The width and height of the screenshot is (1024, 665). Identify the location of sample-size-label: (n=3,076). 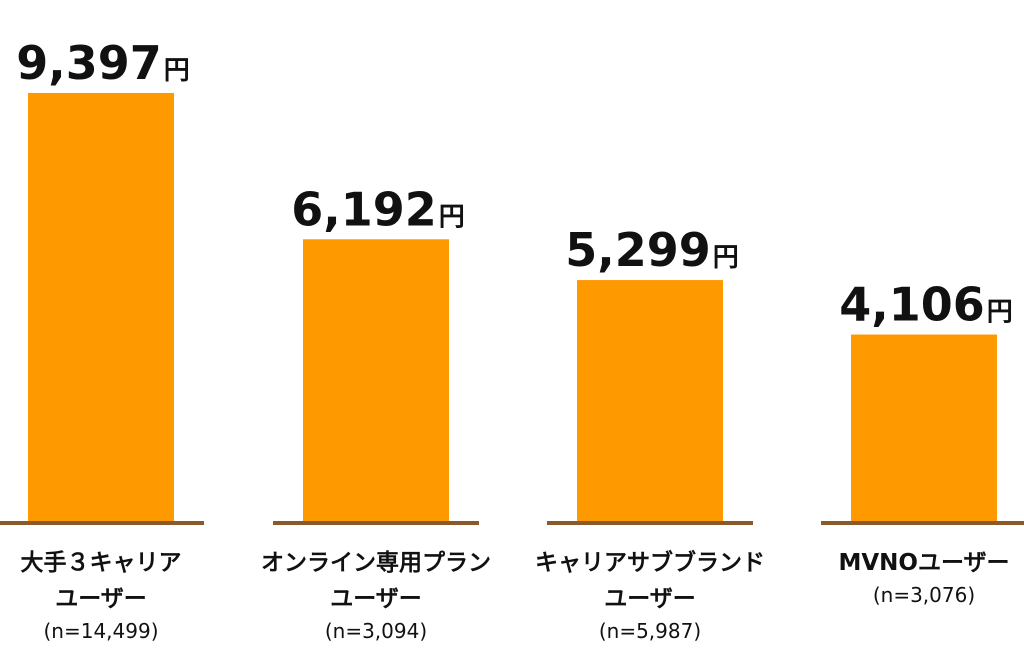
(924, 595).